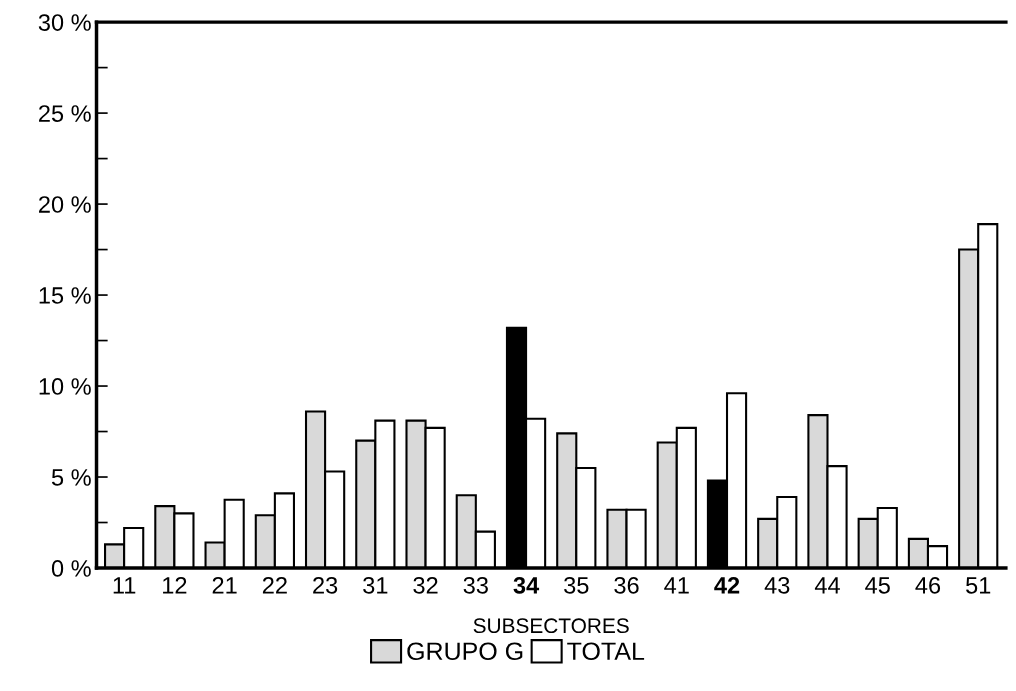  I want to click on x-tick-label: 21, so click(224, 585).